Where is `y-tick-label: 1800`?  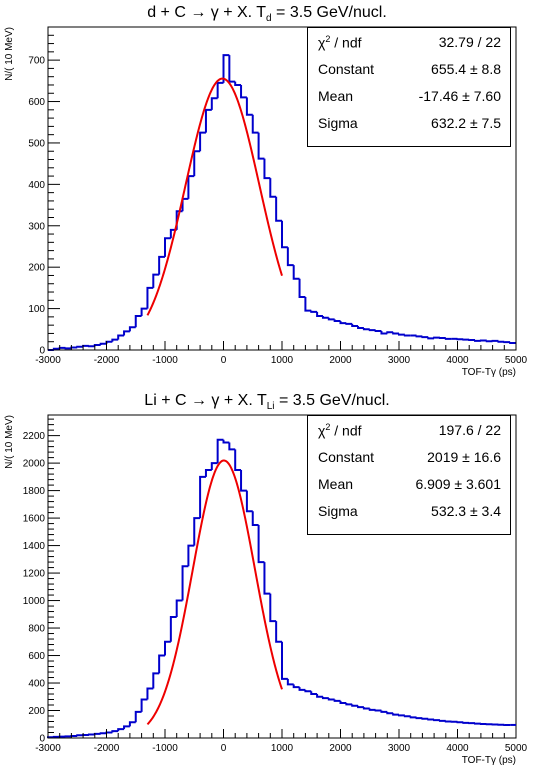 y-tick-label: 1800 is located at coordinates (34, 491).